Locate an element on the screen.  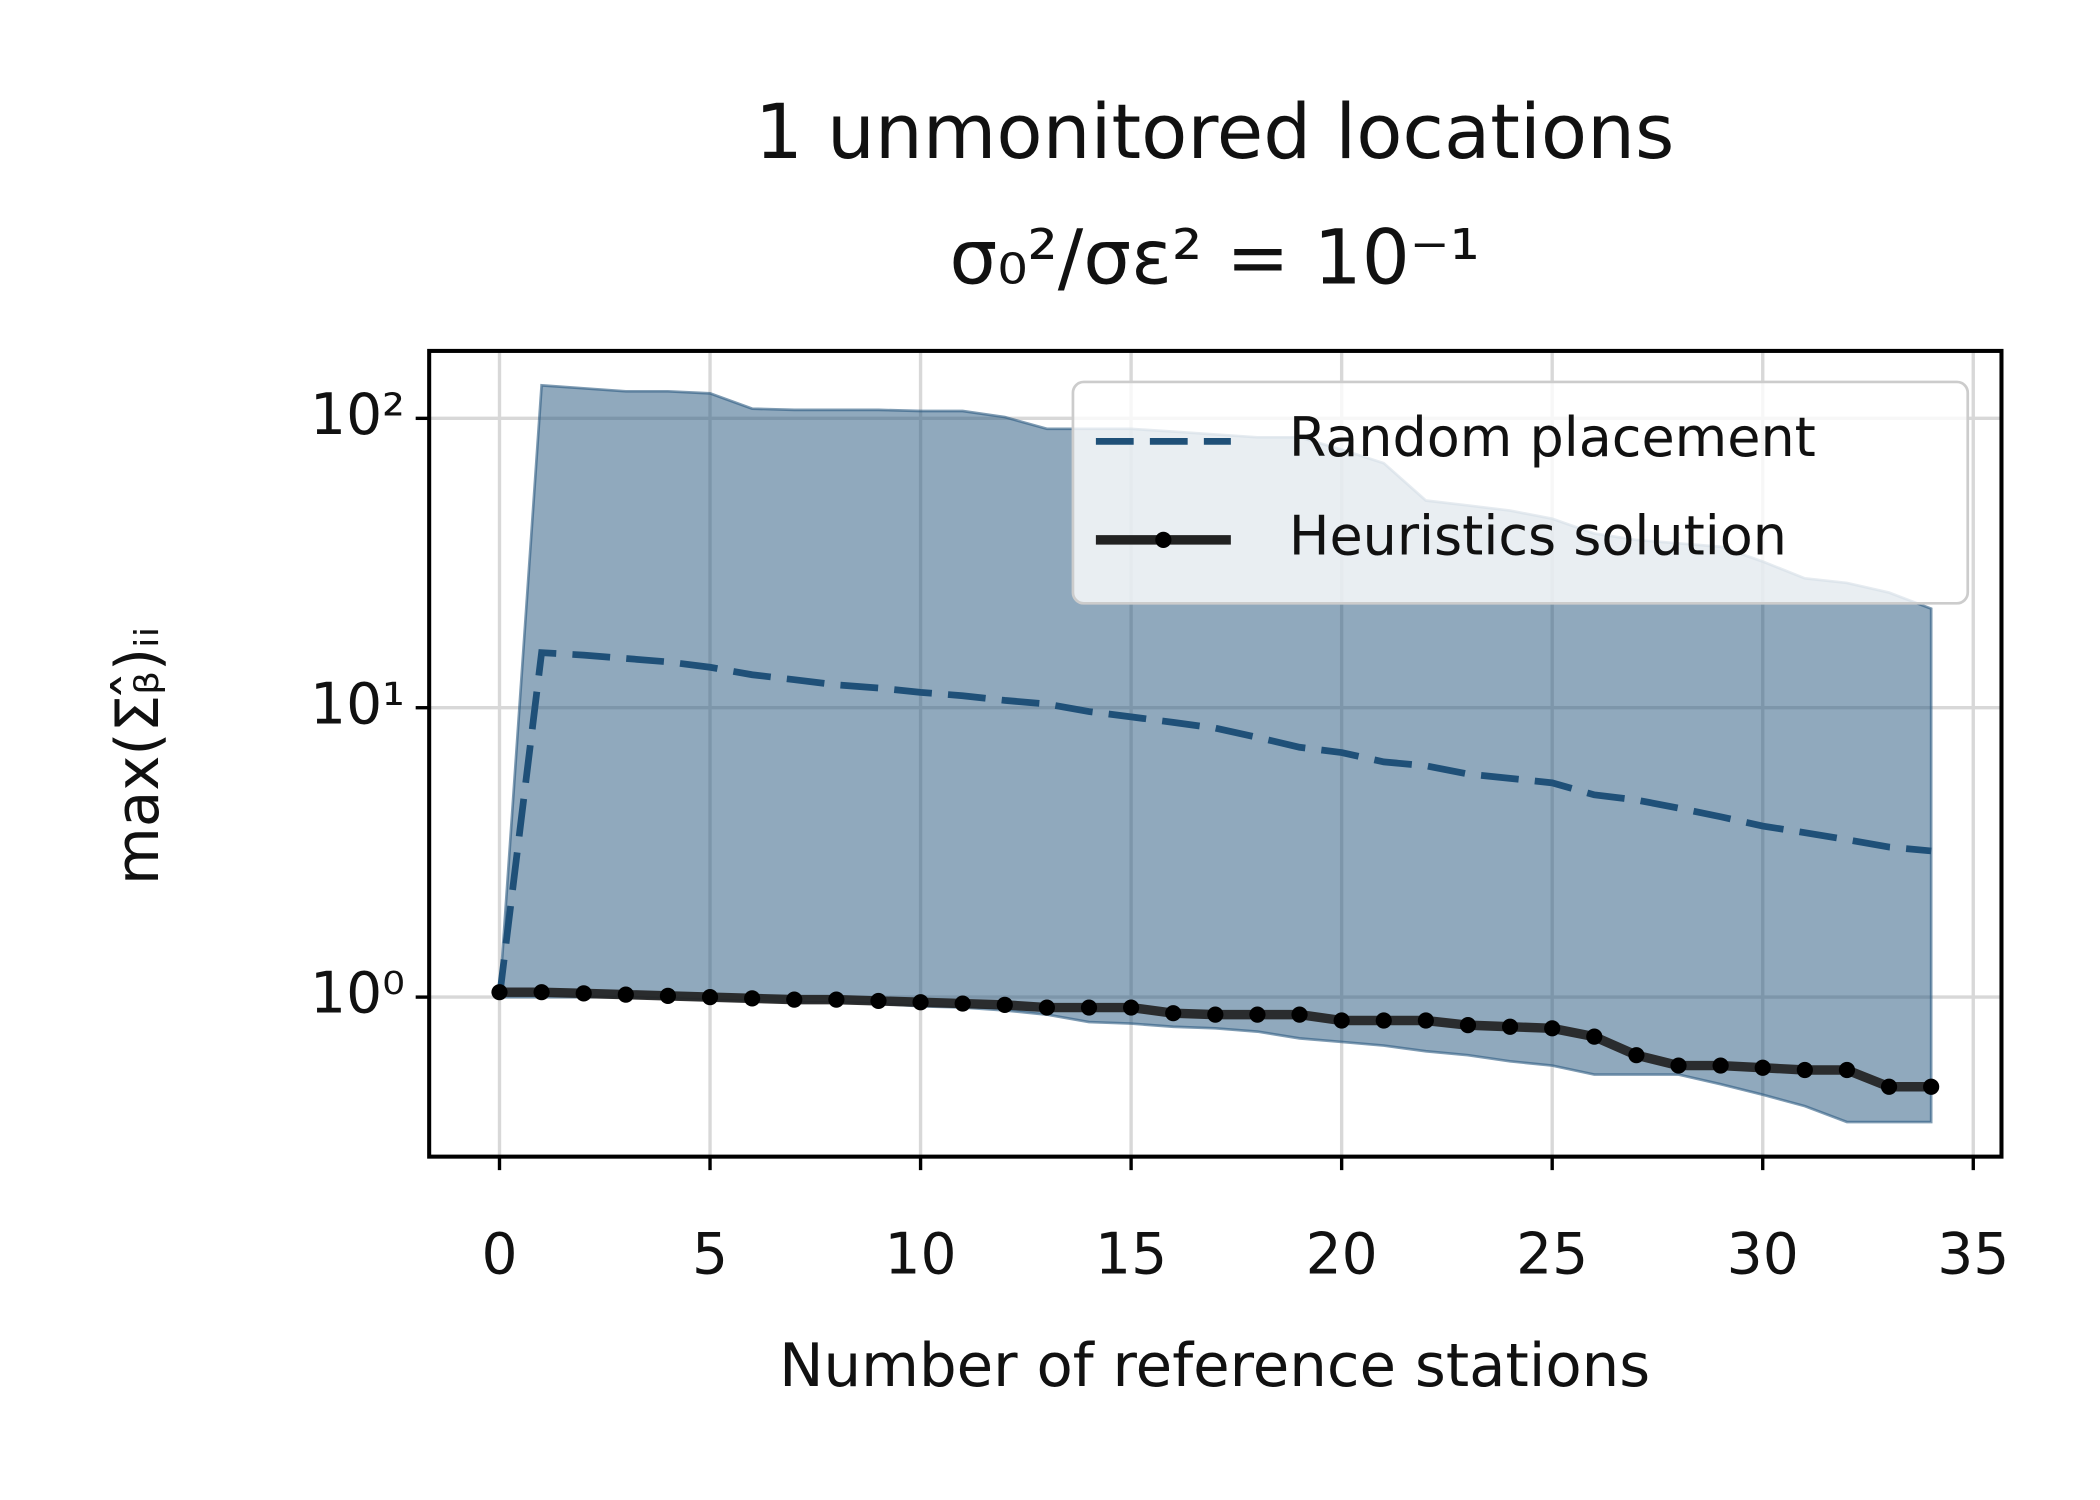
y-tick-label: 10² is located at coordinates (357, 415).